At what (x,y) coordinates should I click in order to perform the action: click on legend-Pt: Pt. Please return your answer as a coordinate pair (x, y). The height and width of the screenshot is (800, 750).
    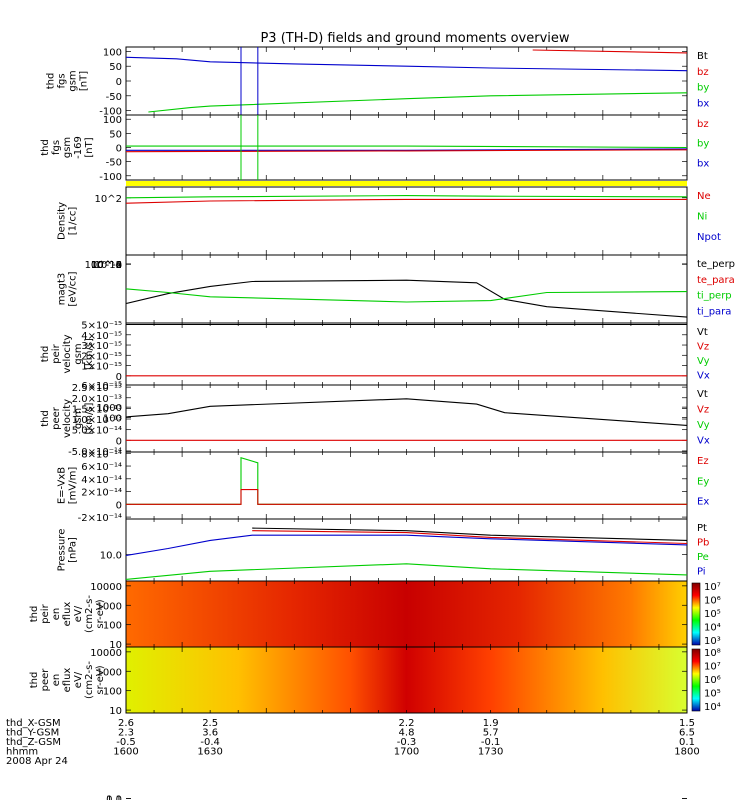
    Looking at the image, I should click on (702, 528).